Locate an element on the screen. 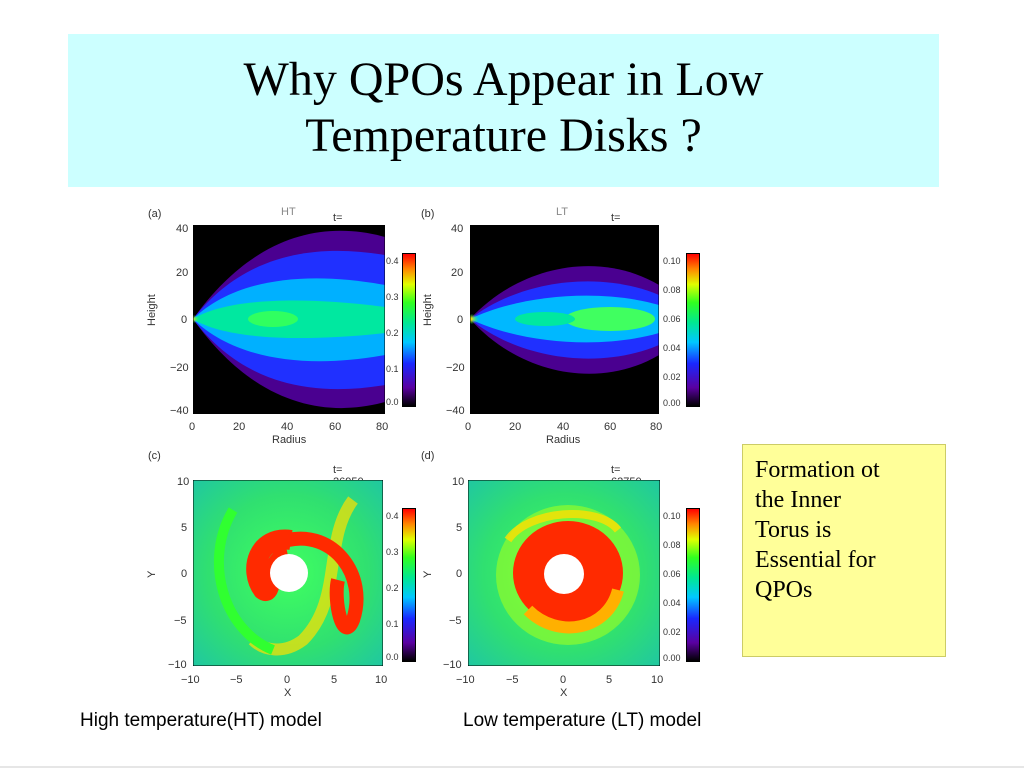  panel-b-cbar-tick-4: 0.02 is located at coordinates (672, 377).